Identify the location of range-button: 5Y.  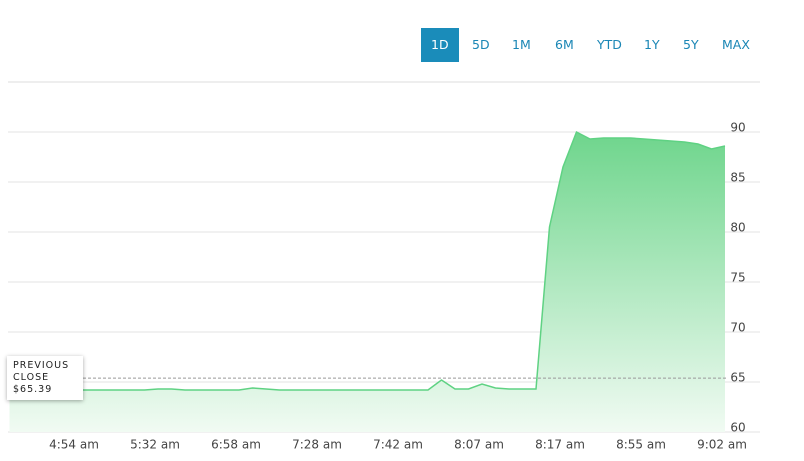
(691, 44).